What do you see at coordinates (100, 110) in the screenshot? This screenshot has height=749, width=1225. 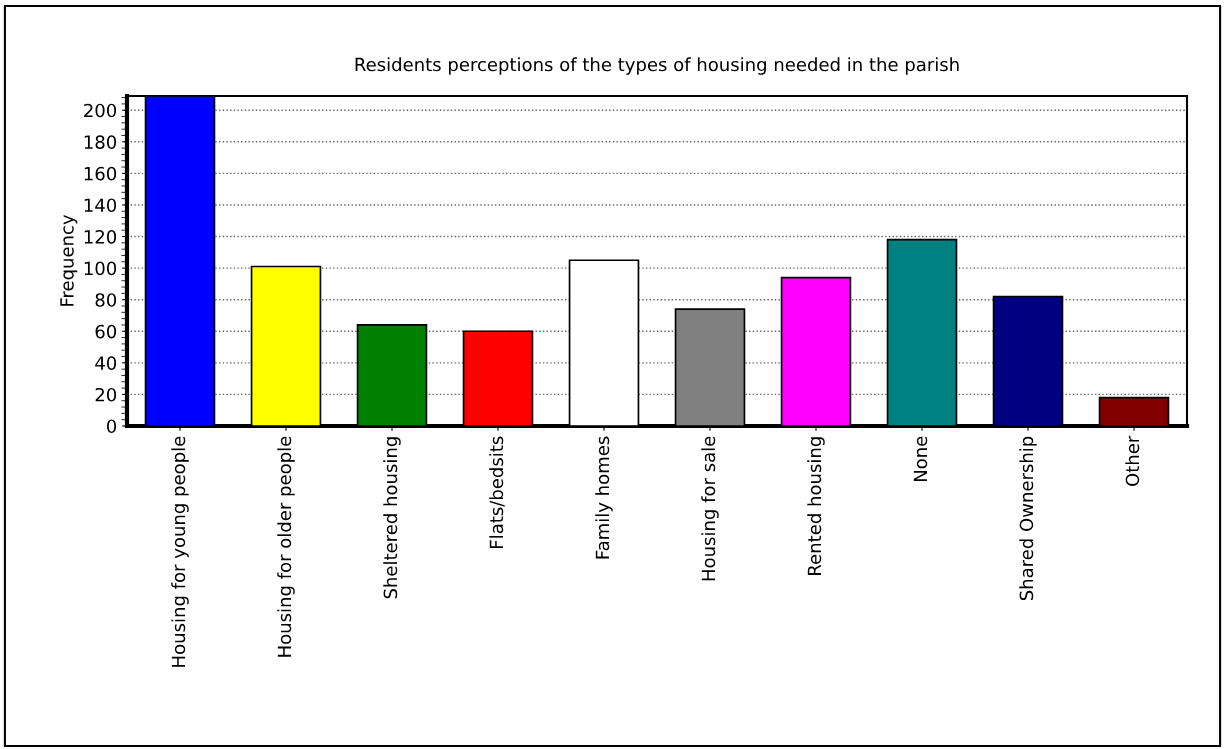 I see `y-tick-label: 200` at bounding box center [100, 110].